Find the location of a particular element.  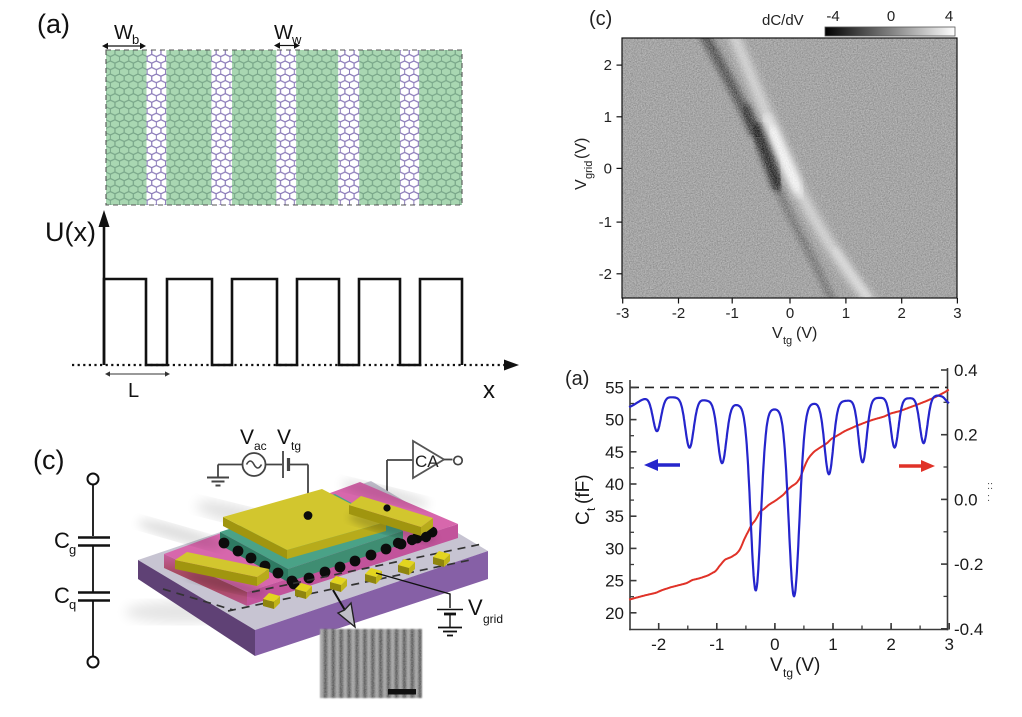

svg-text: 0.2 is located at coordinates (966, 435).